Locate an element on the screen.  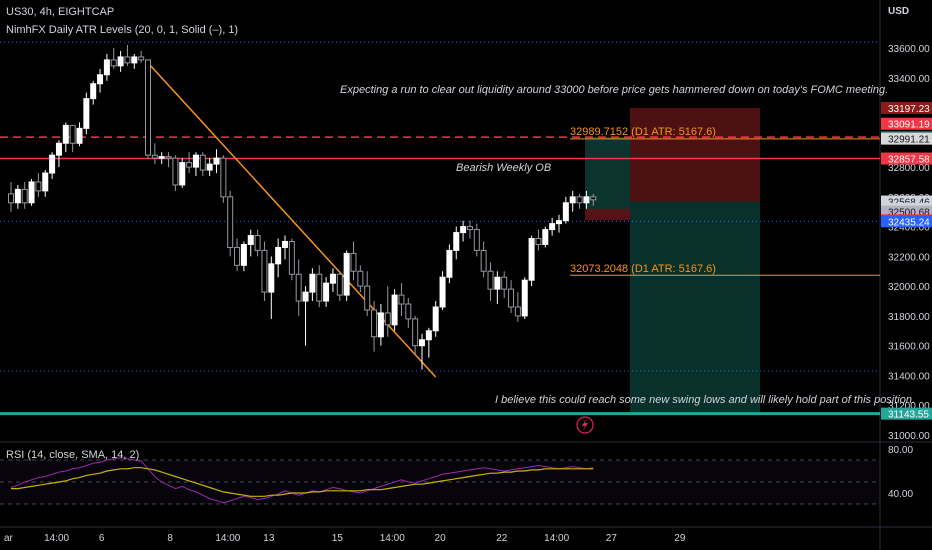
ob-box is located at coordinates (607, 174).